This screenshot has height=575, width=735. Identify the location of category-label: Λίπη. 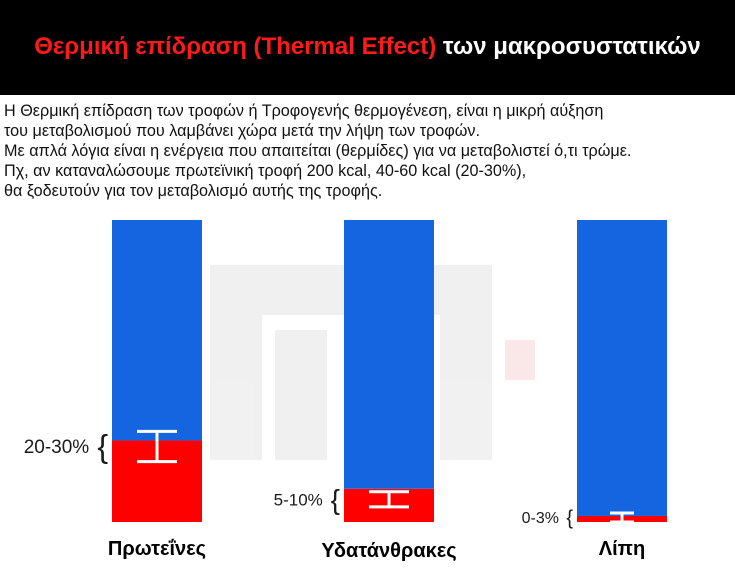
(622, 549).